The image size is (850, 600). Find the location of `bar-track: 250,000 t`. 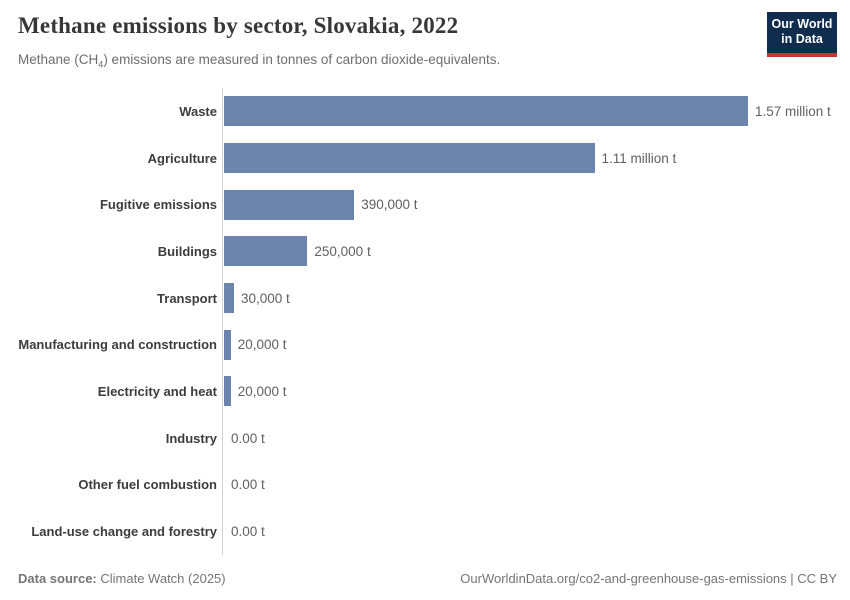

bar-track: 250,000 t is located at coordinates (536, 251).